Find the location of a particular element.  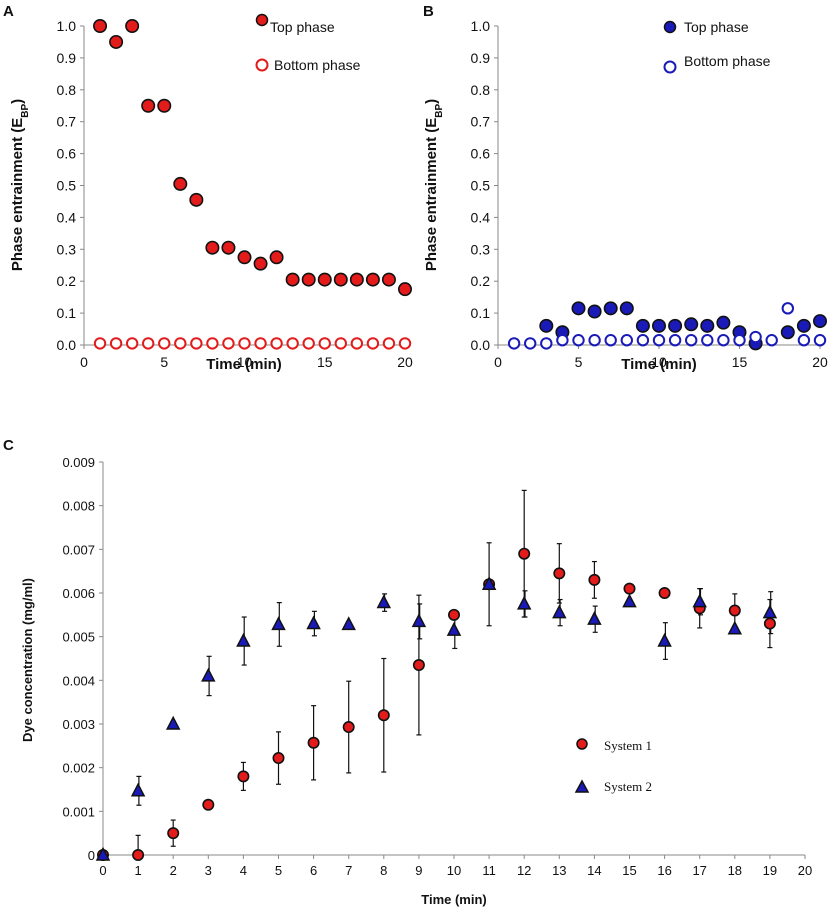

panel-label-c: C is located at coordinates (8, 445).